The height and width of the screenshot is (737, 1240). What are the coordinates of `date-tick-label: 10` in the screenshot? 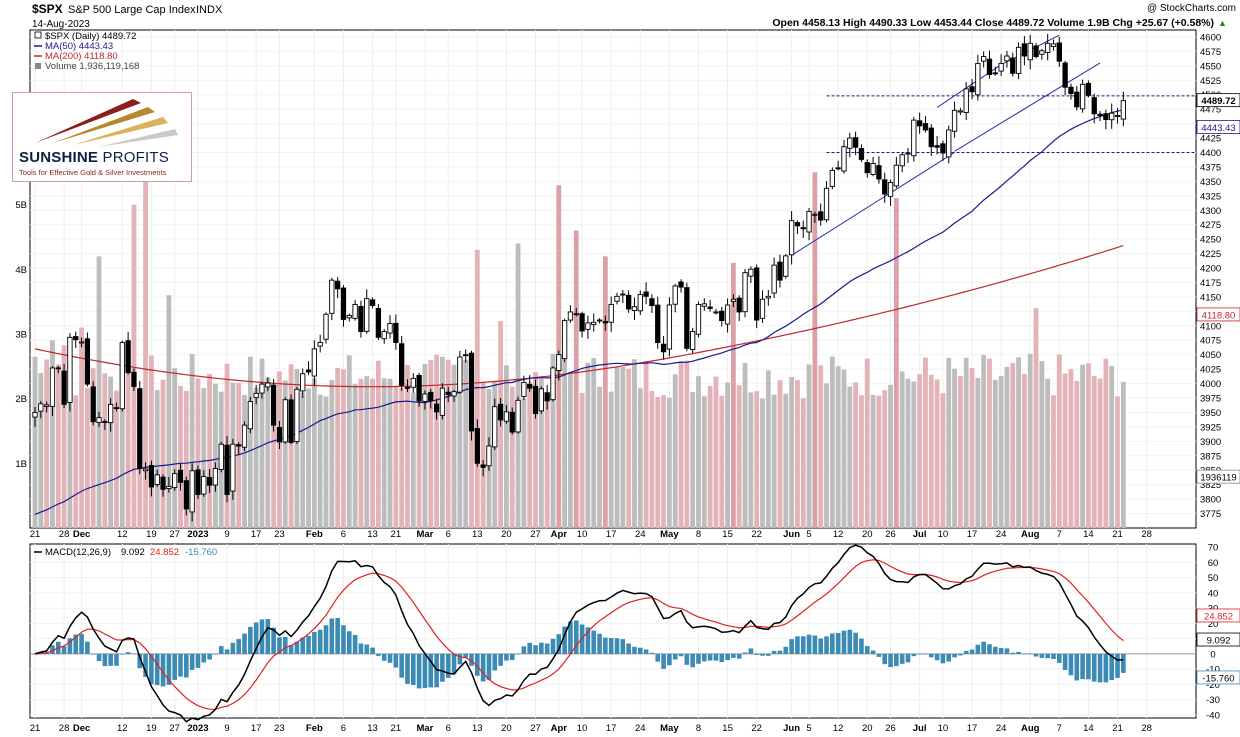 It's located at (943, 728).